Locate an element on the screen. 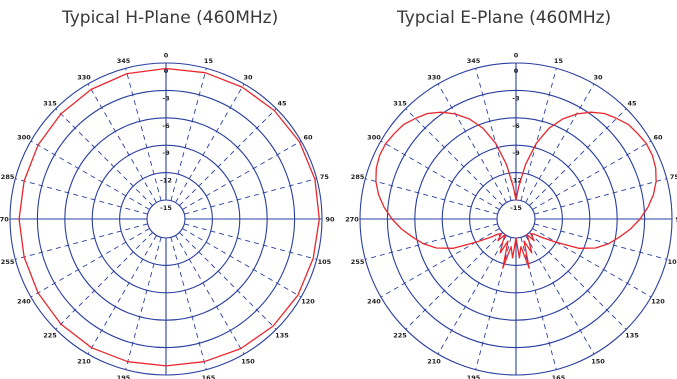 This screenshot has height=379, width=677. h-plane-angle-label: 105 is located at coordinates (325, 262).